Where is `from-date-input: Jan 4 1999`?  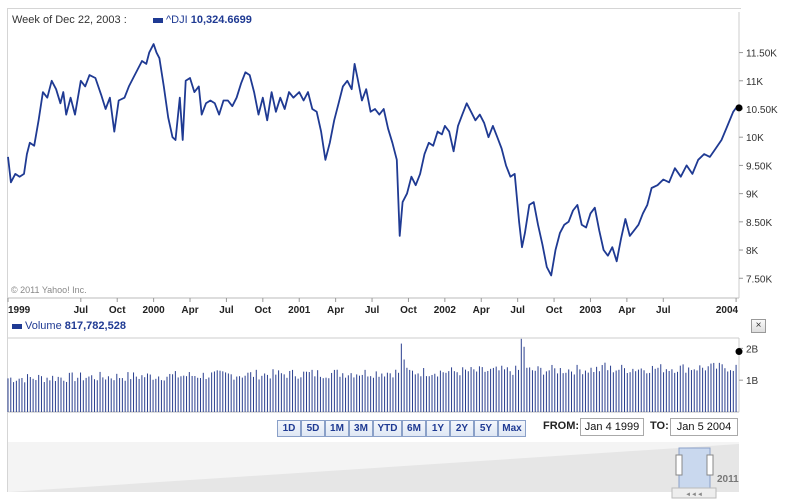
from-date-input: Jan 4 1999 is located at coordinates (612, 427).